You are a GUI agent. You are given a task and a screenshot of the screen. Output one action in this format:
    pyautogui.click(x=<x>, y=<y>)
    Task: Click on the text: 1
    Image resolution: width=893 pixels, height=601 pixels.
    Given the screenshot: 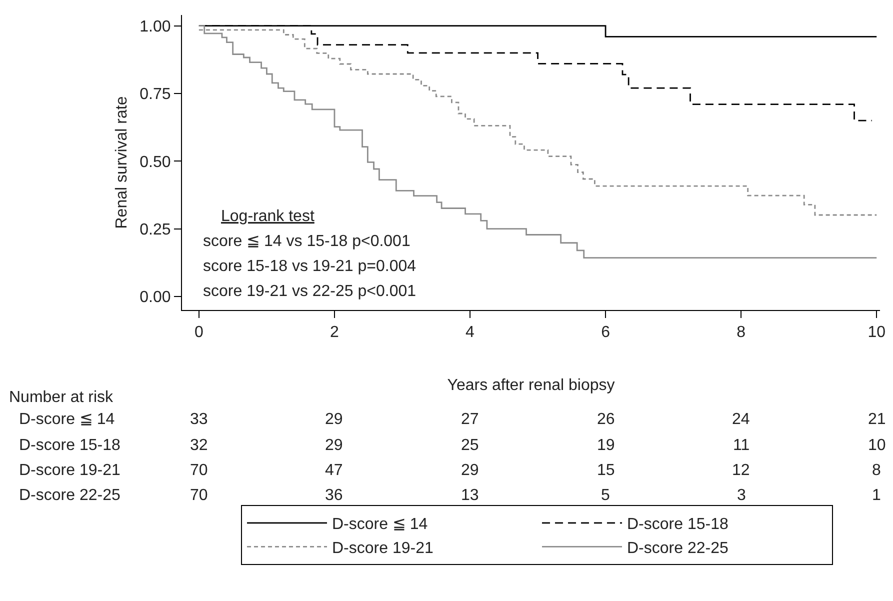 What is the action you would take?
    pyautogui.click(x=876, y=495)
    